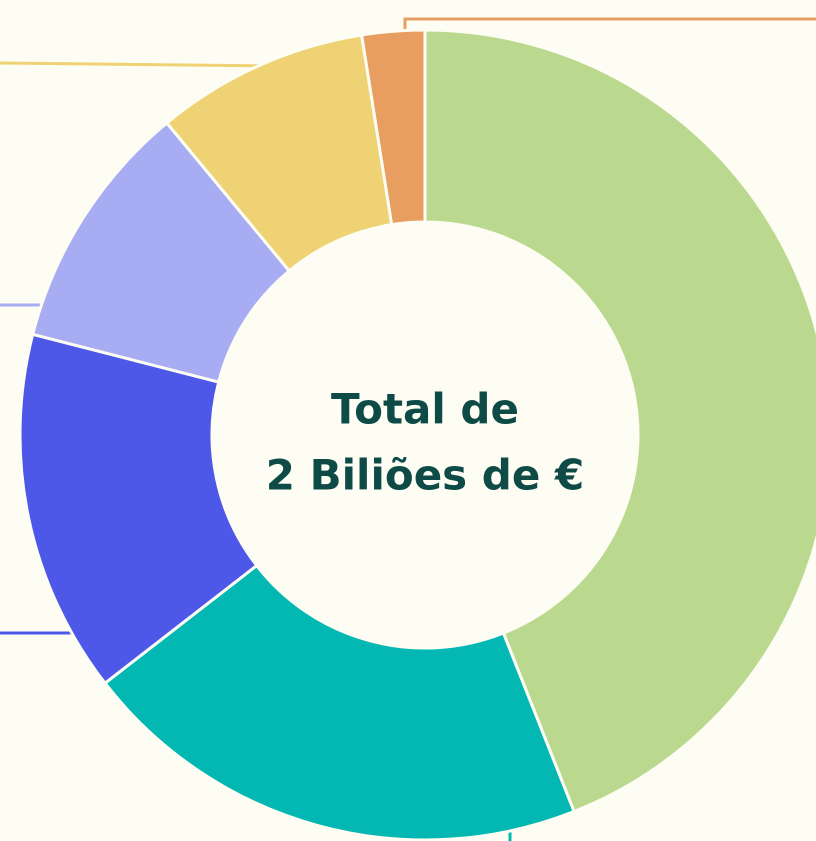  Describe the element at coordinates (425, 475) in the screenshot. I see `center-text: 2 Biliões de €` at that location.